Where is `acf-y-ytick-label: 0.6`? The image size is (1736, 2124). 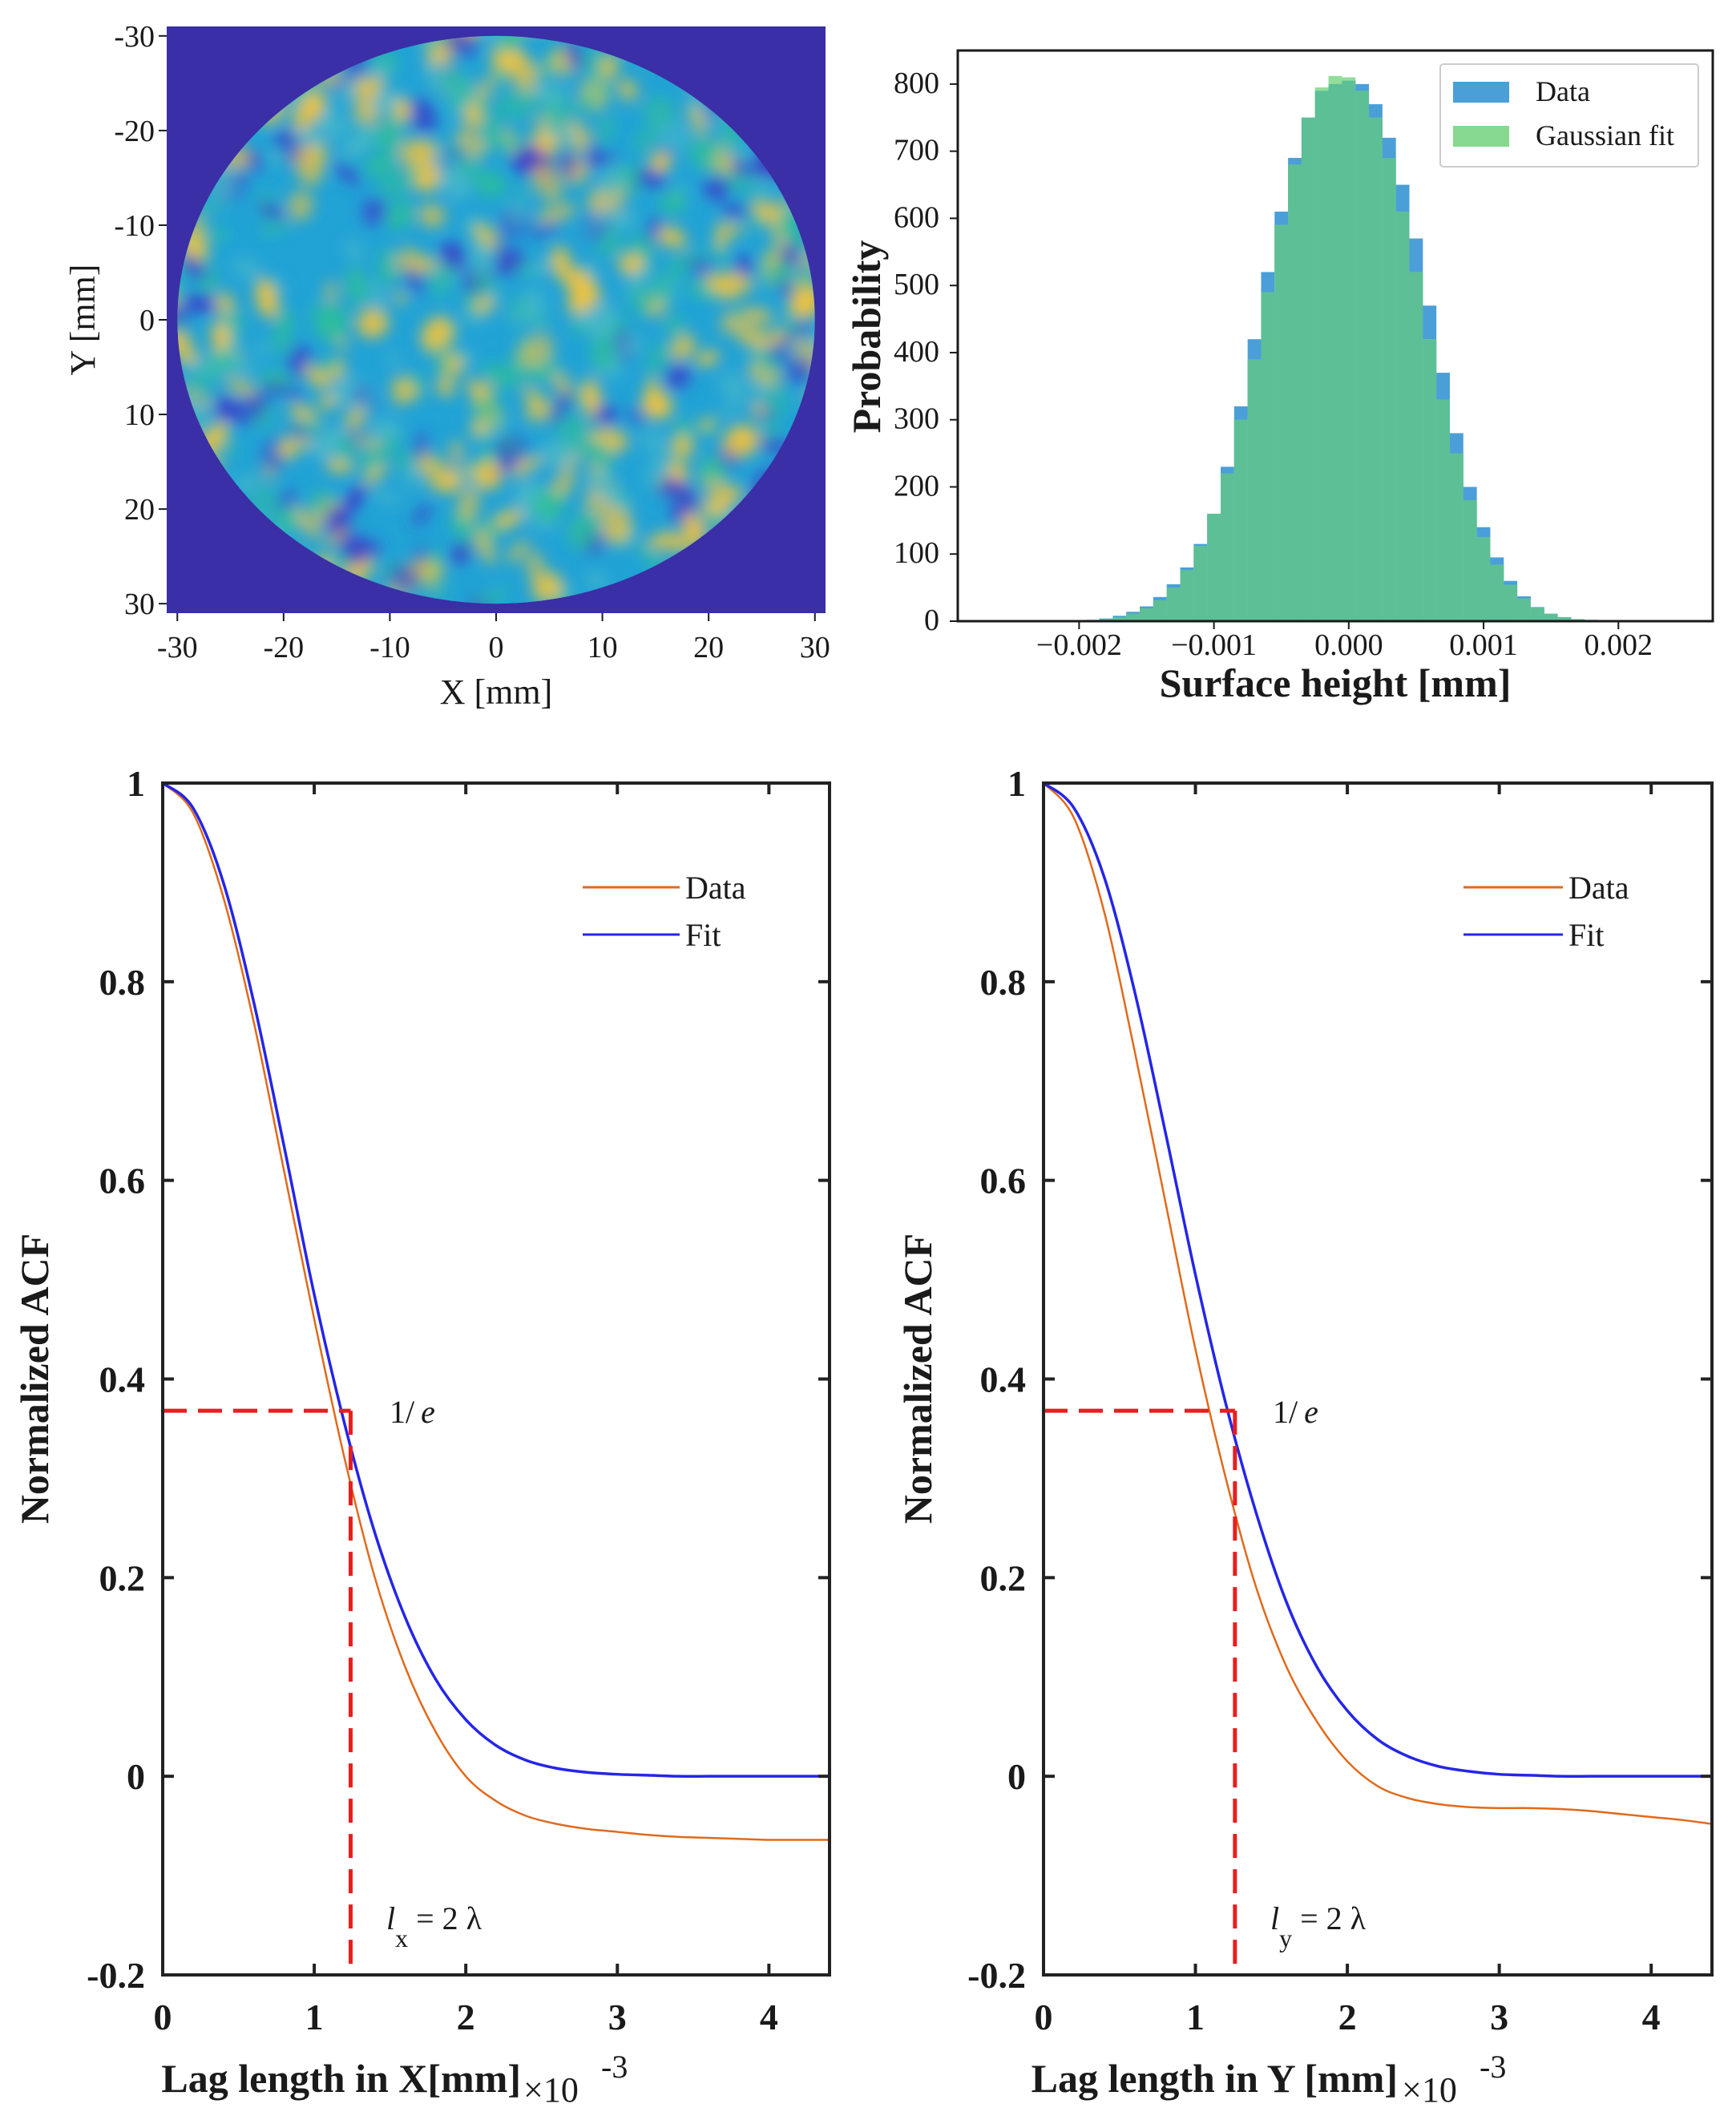 acf-y-ytick-label: 0.6 is located at coordinates (1003, 1181).